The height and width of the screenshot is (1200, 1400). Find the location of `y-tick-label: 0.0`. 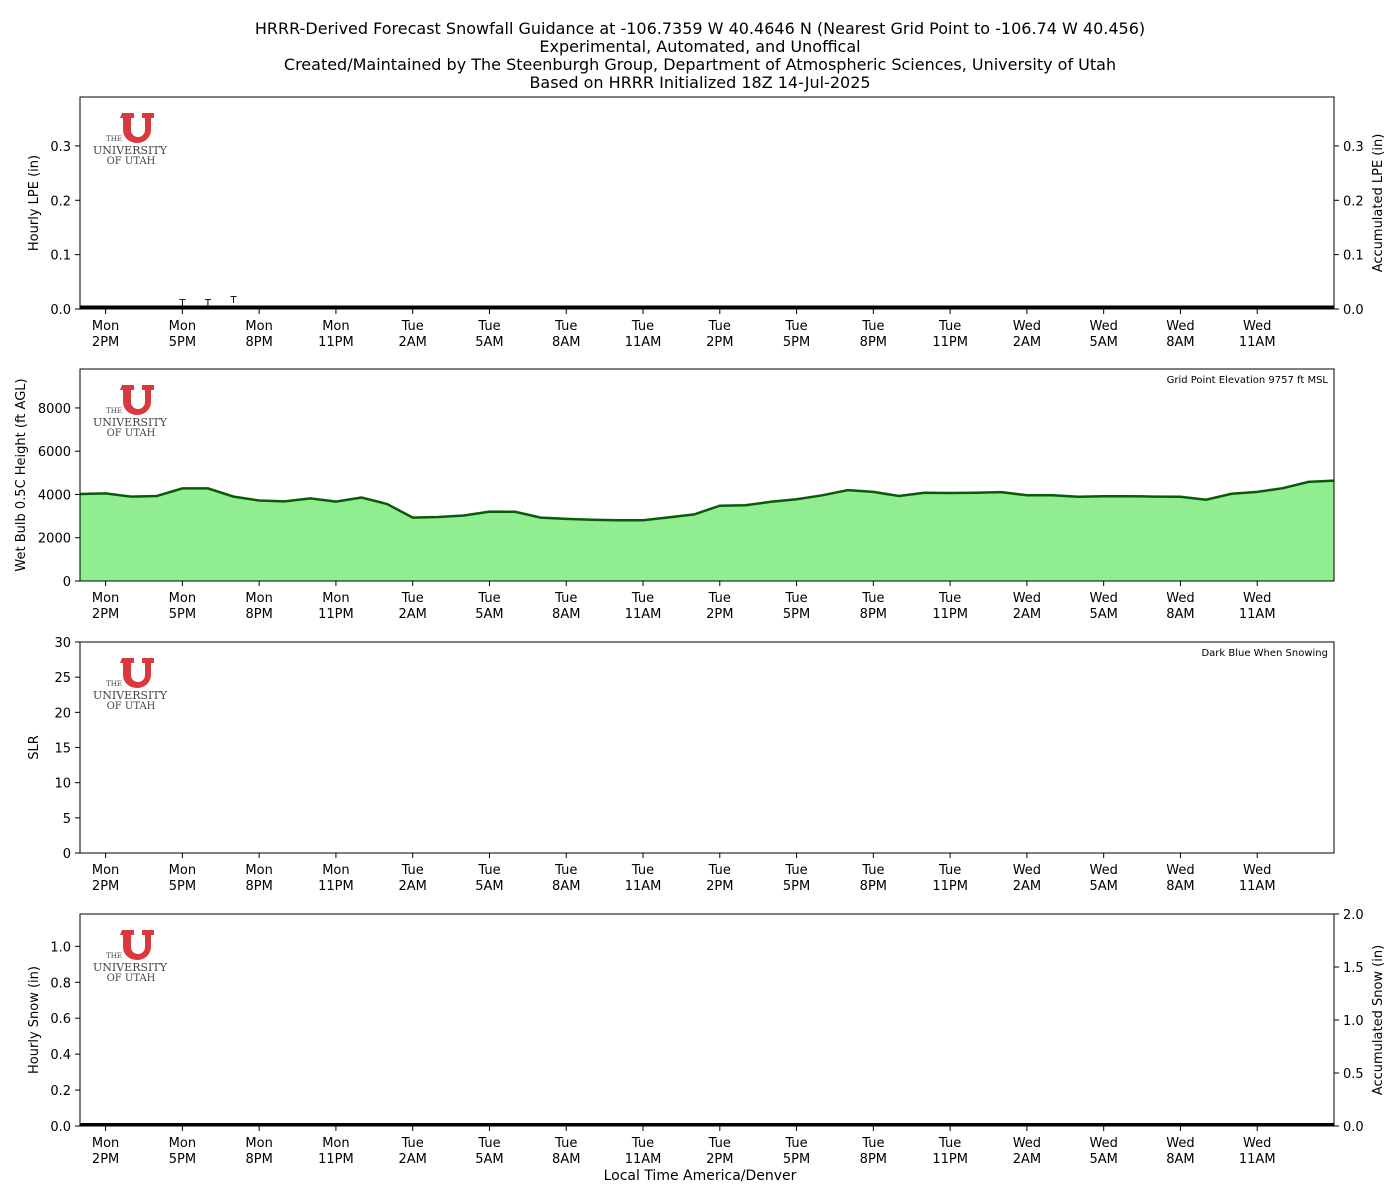

y-tick-label: 0.0 is located at coordinates (60, 1127).